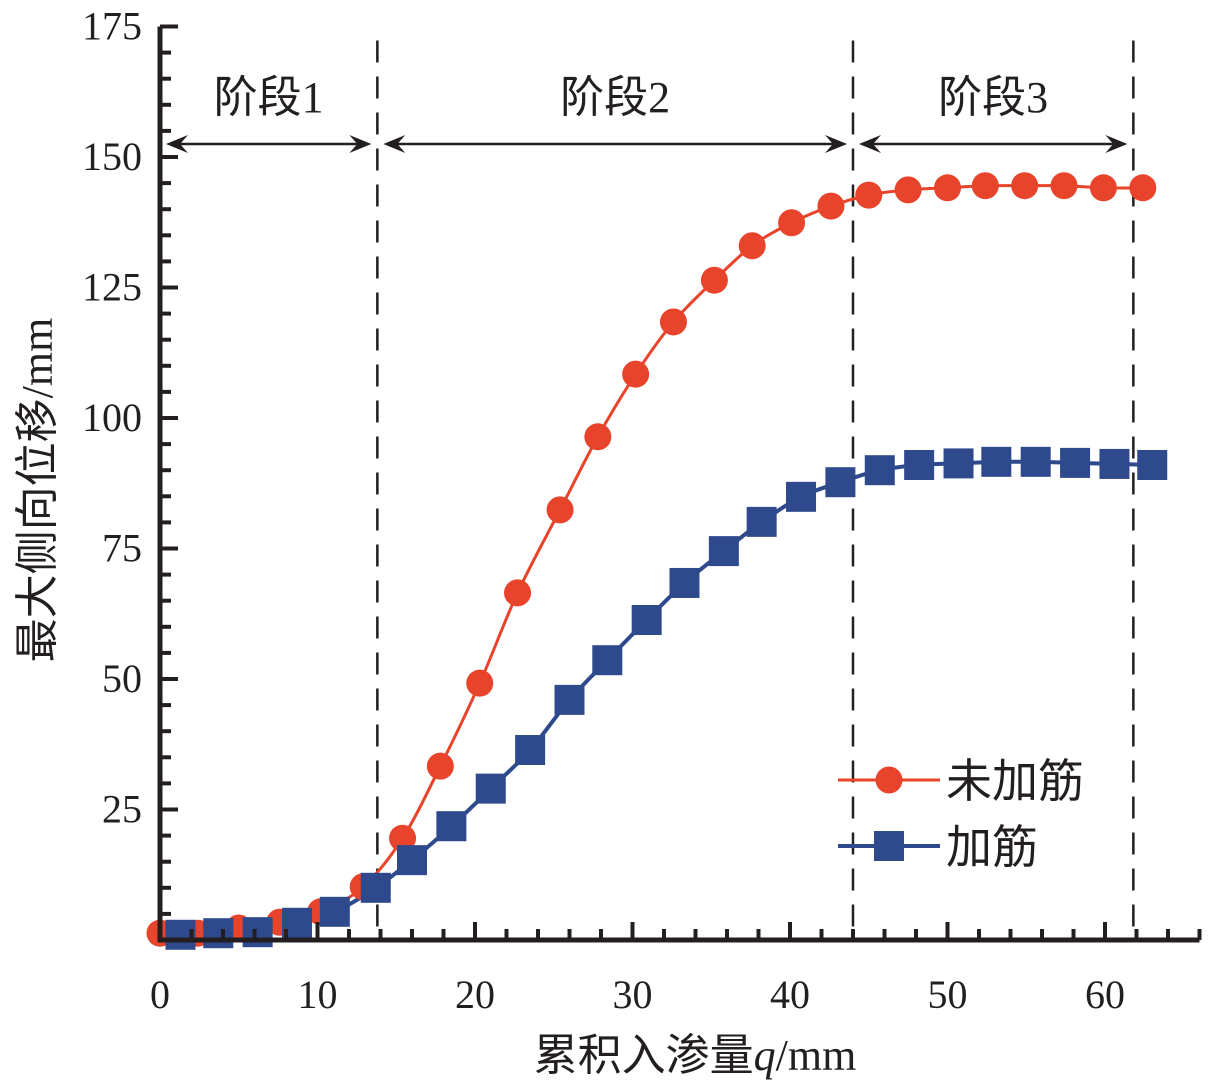 The height and width of the screenshot is (1088, 1214). I want to click on x-axis-label: 累积入渗量q/mm, so click(695, 1055).